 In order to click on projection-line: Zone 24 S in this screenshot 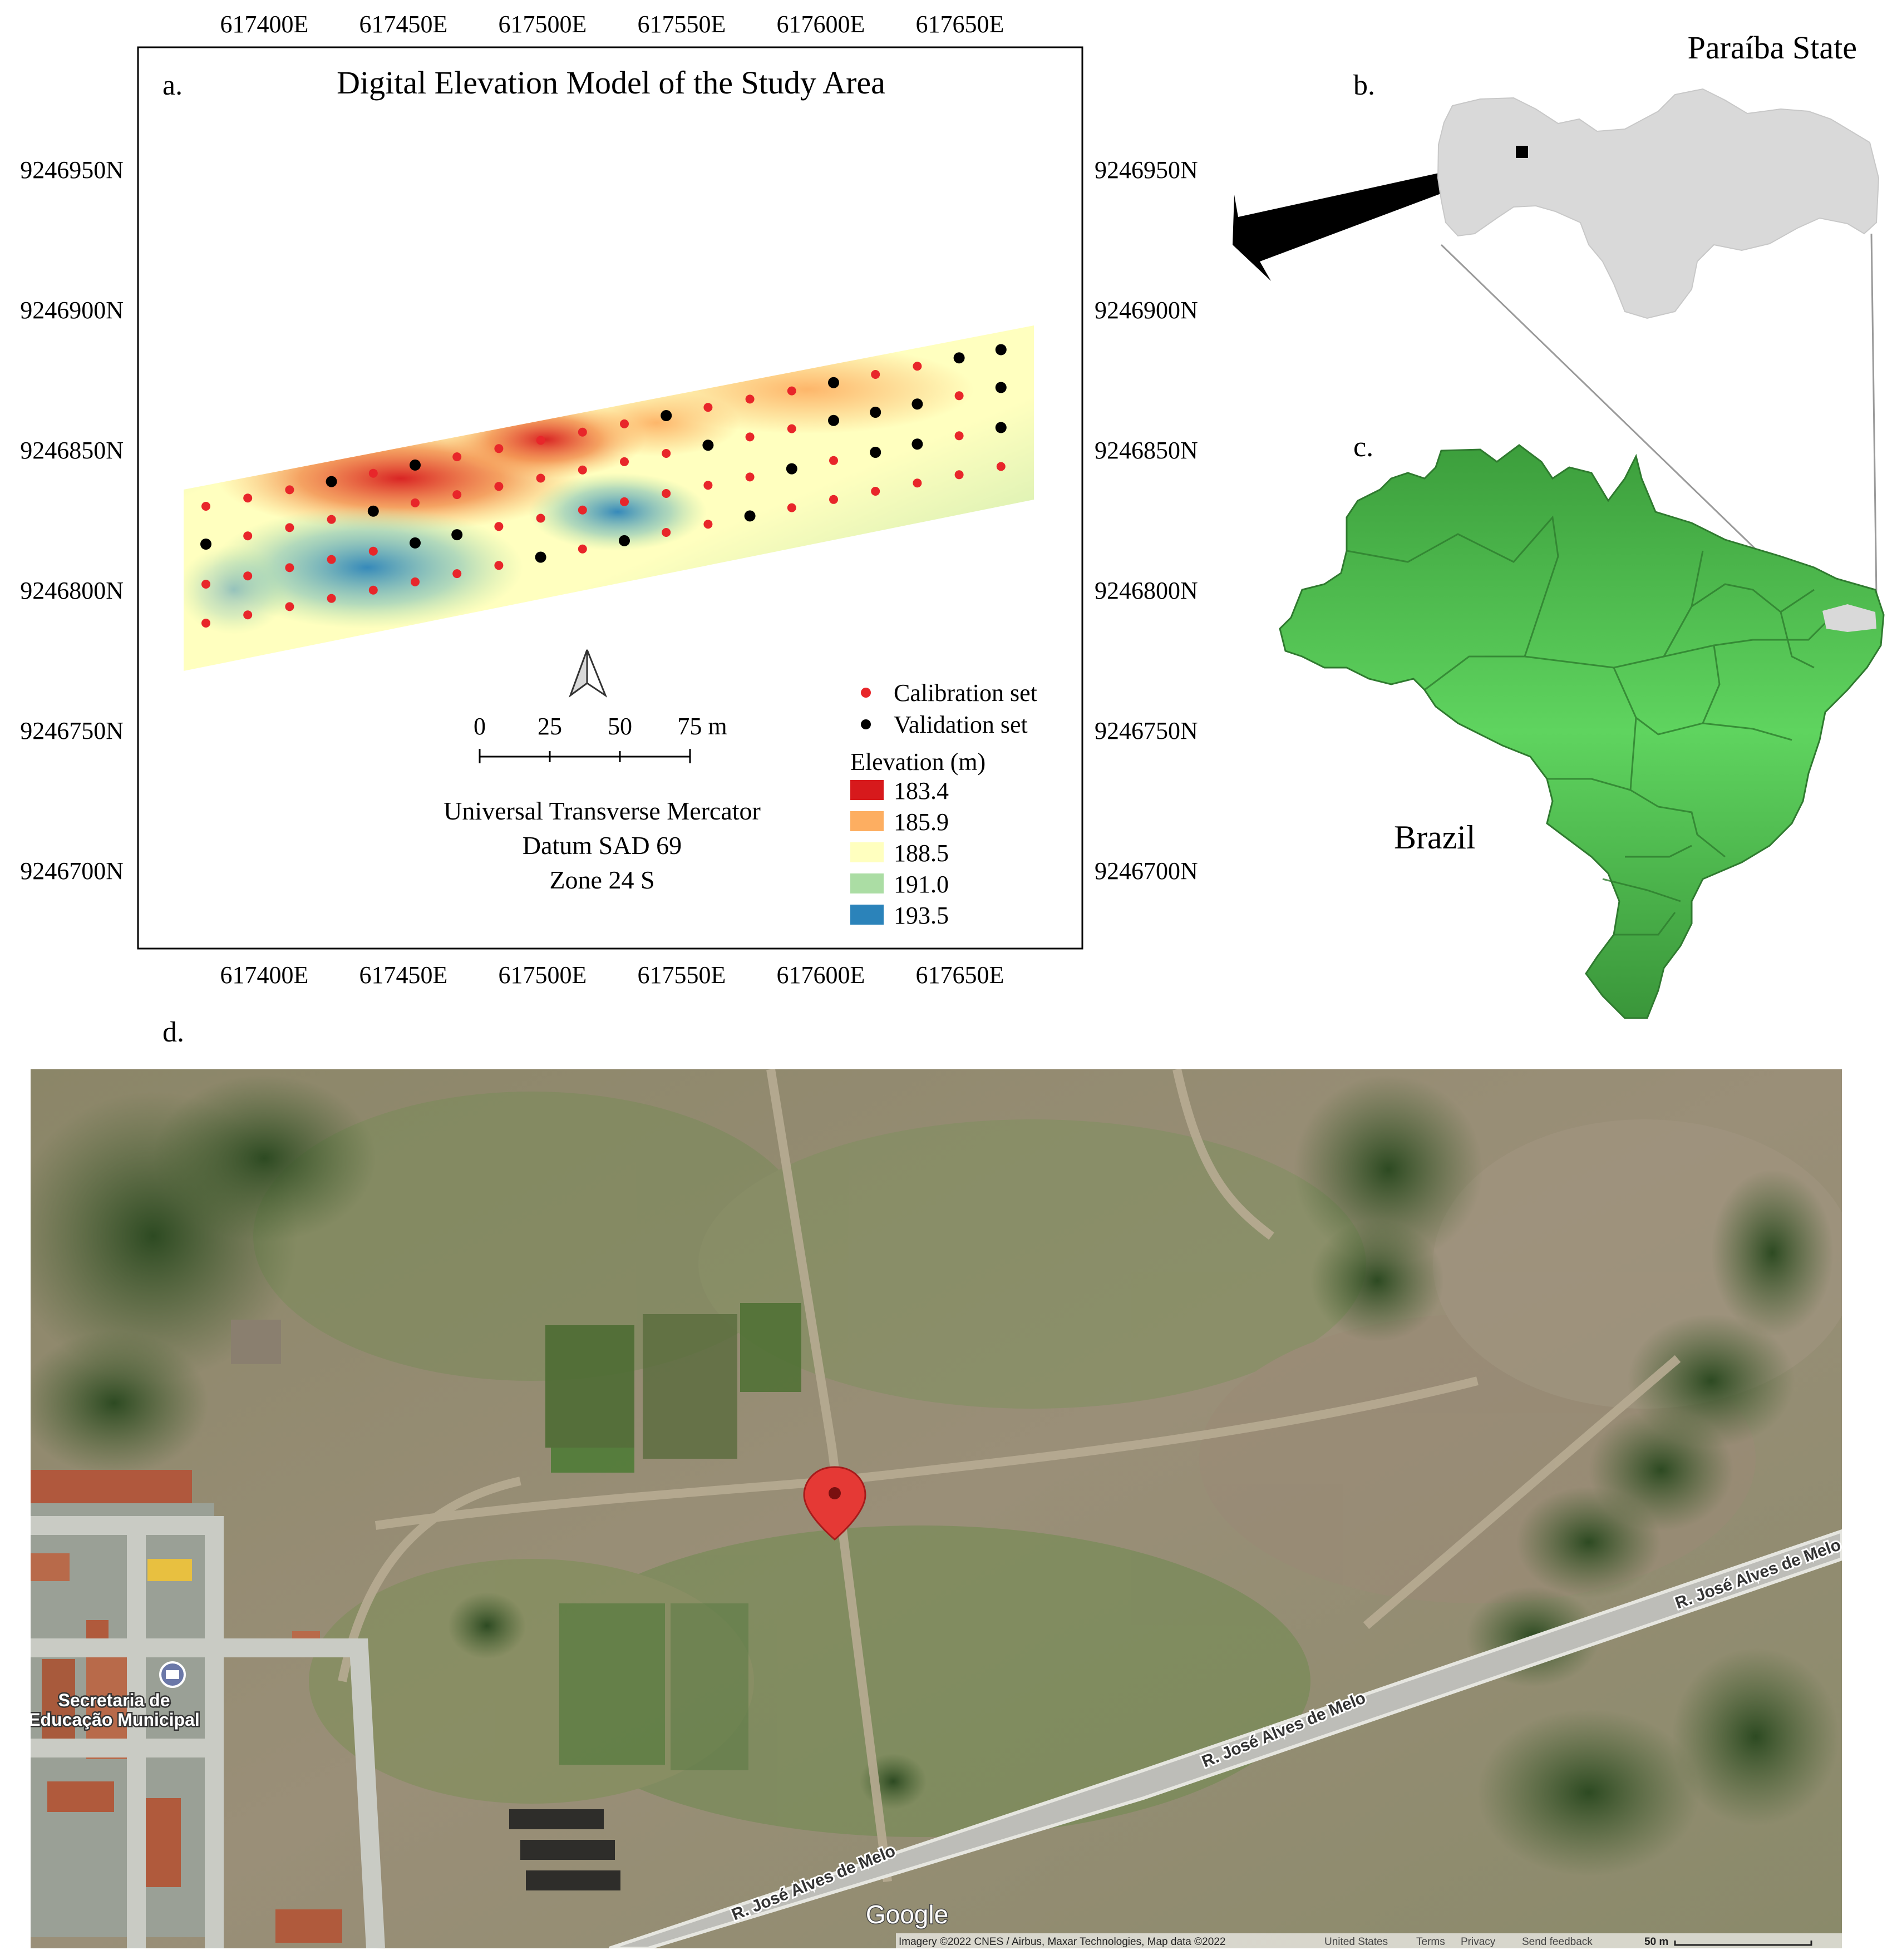, I will do `click(601, 880)`.